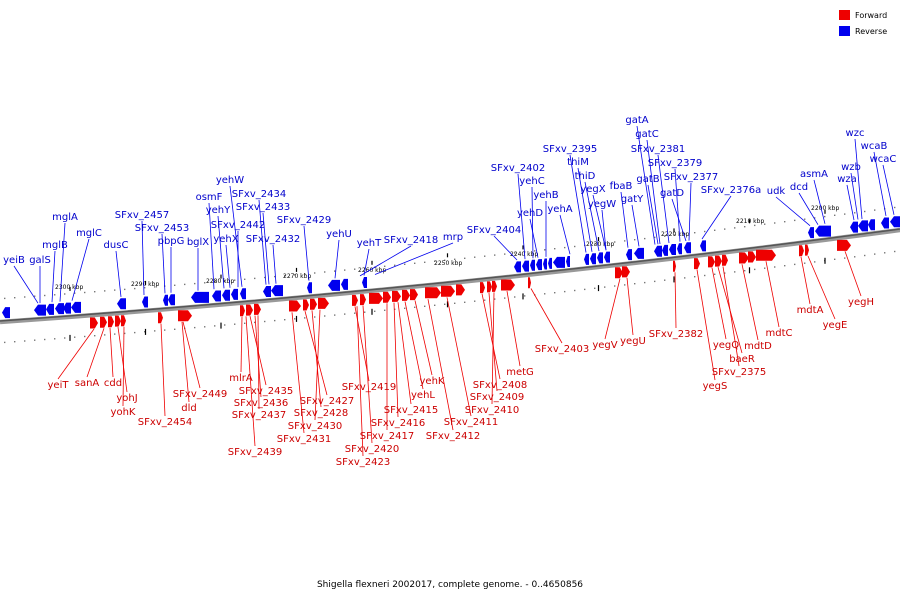 The image size is (900, 600). Describe the element at coordinates (411, 240) in the screenshot. I see `gene-label: SFxv_2418` at that location.